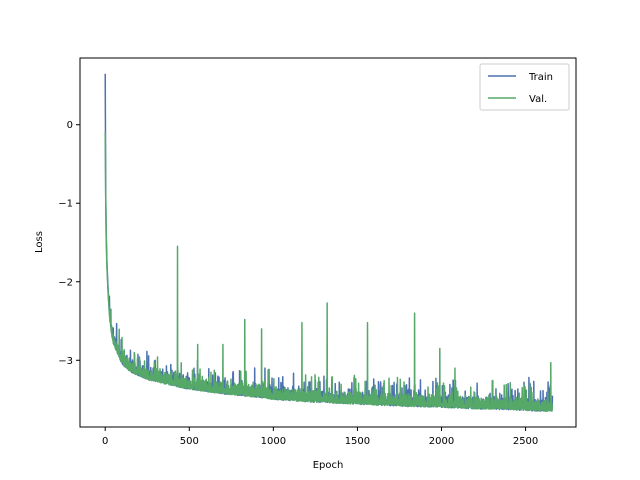 The width and height of the screenshot is (640, 480). Describe the element at coordinates (540, 77) in the screenshot. I see `legend-train-label: Train` at that location.